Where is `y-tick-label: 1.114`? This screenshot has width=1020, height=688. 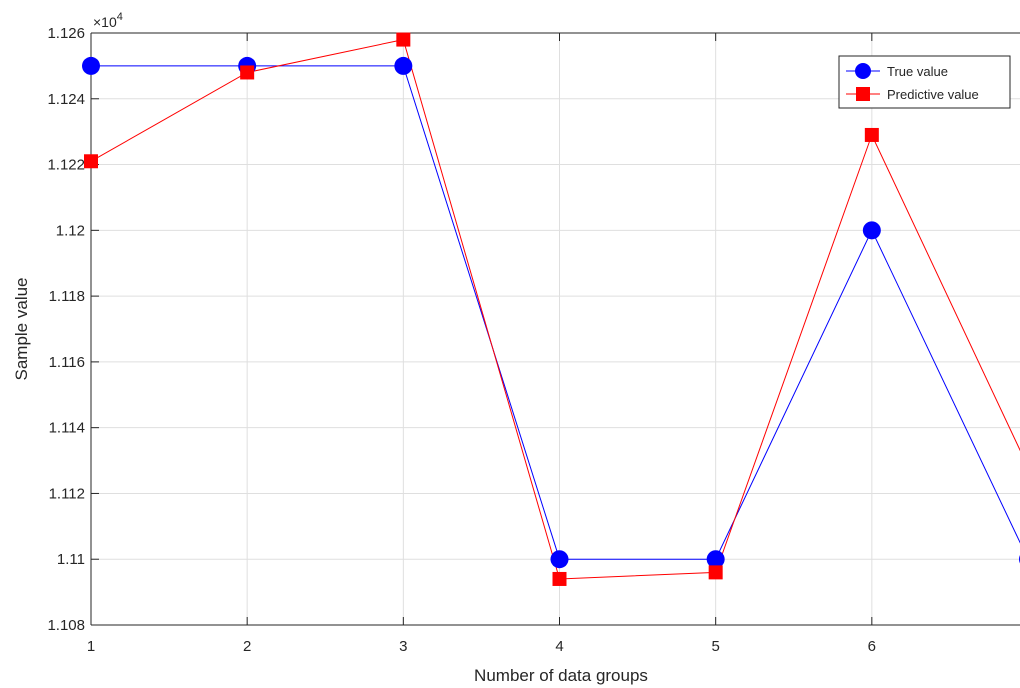
y-tick-label: 1.114 is located at coordinates (67, 428).